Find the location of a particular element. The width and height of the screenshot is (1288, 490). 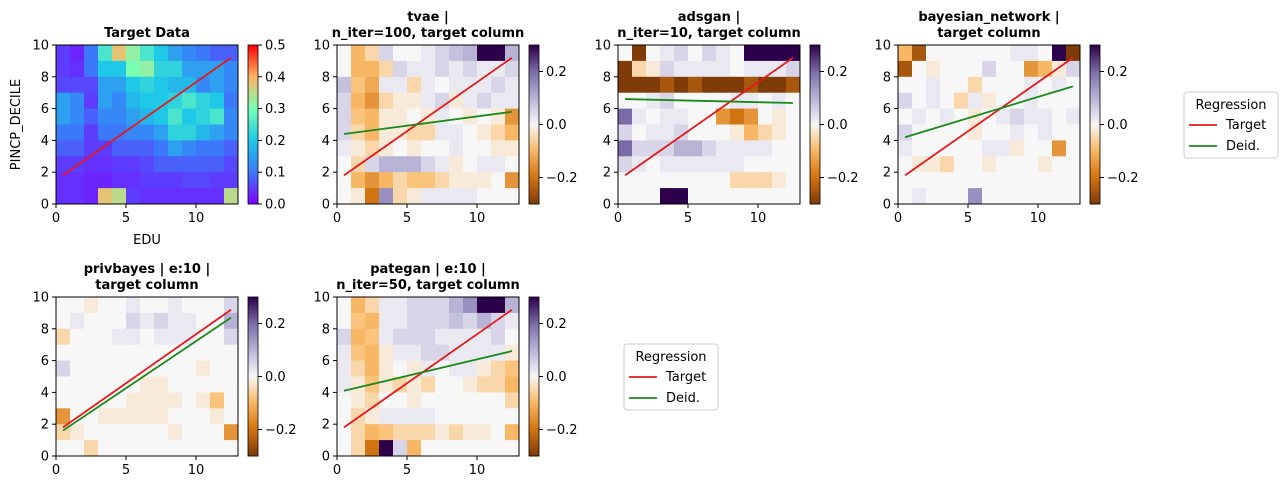

x-tick-label: 0 is located at coordinates (56, 218).